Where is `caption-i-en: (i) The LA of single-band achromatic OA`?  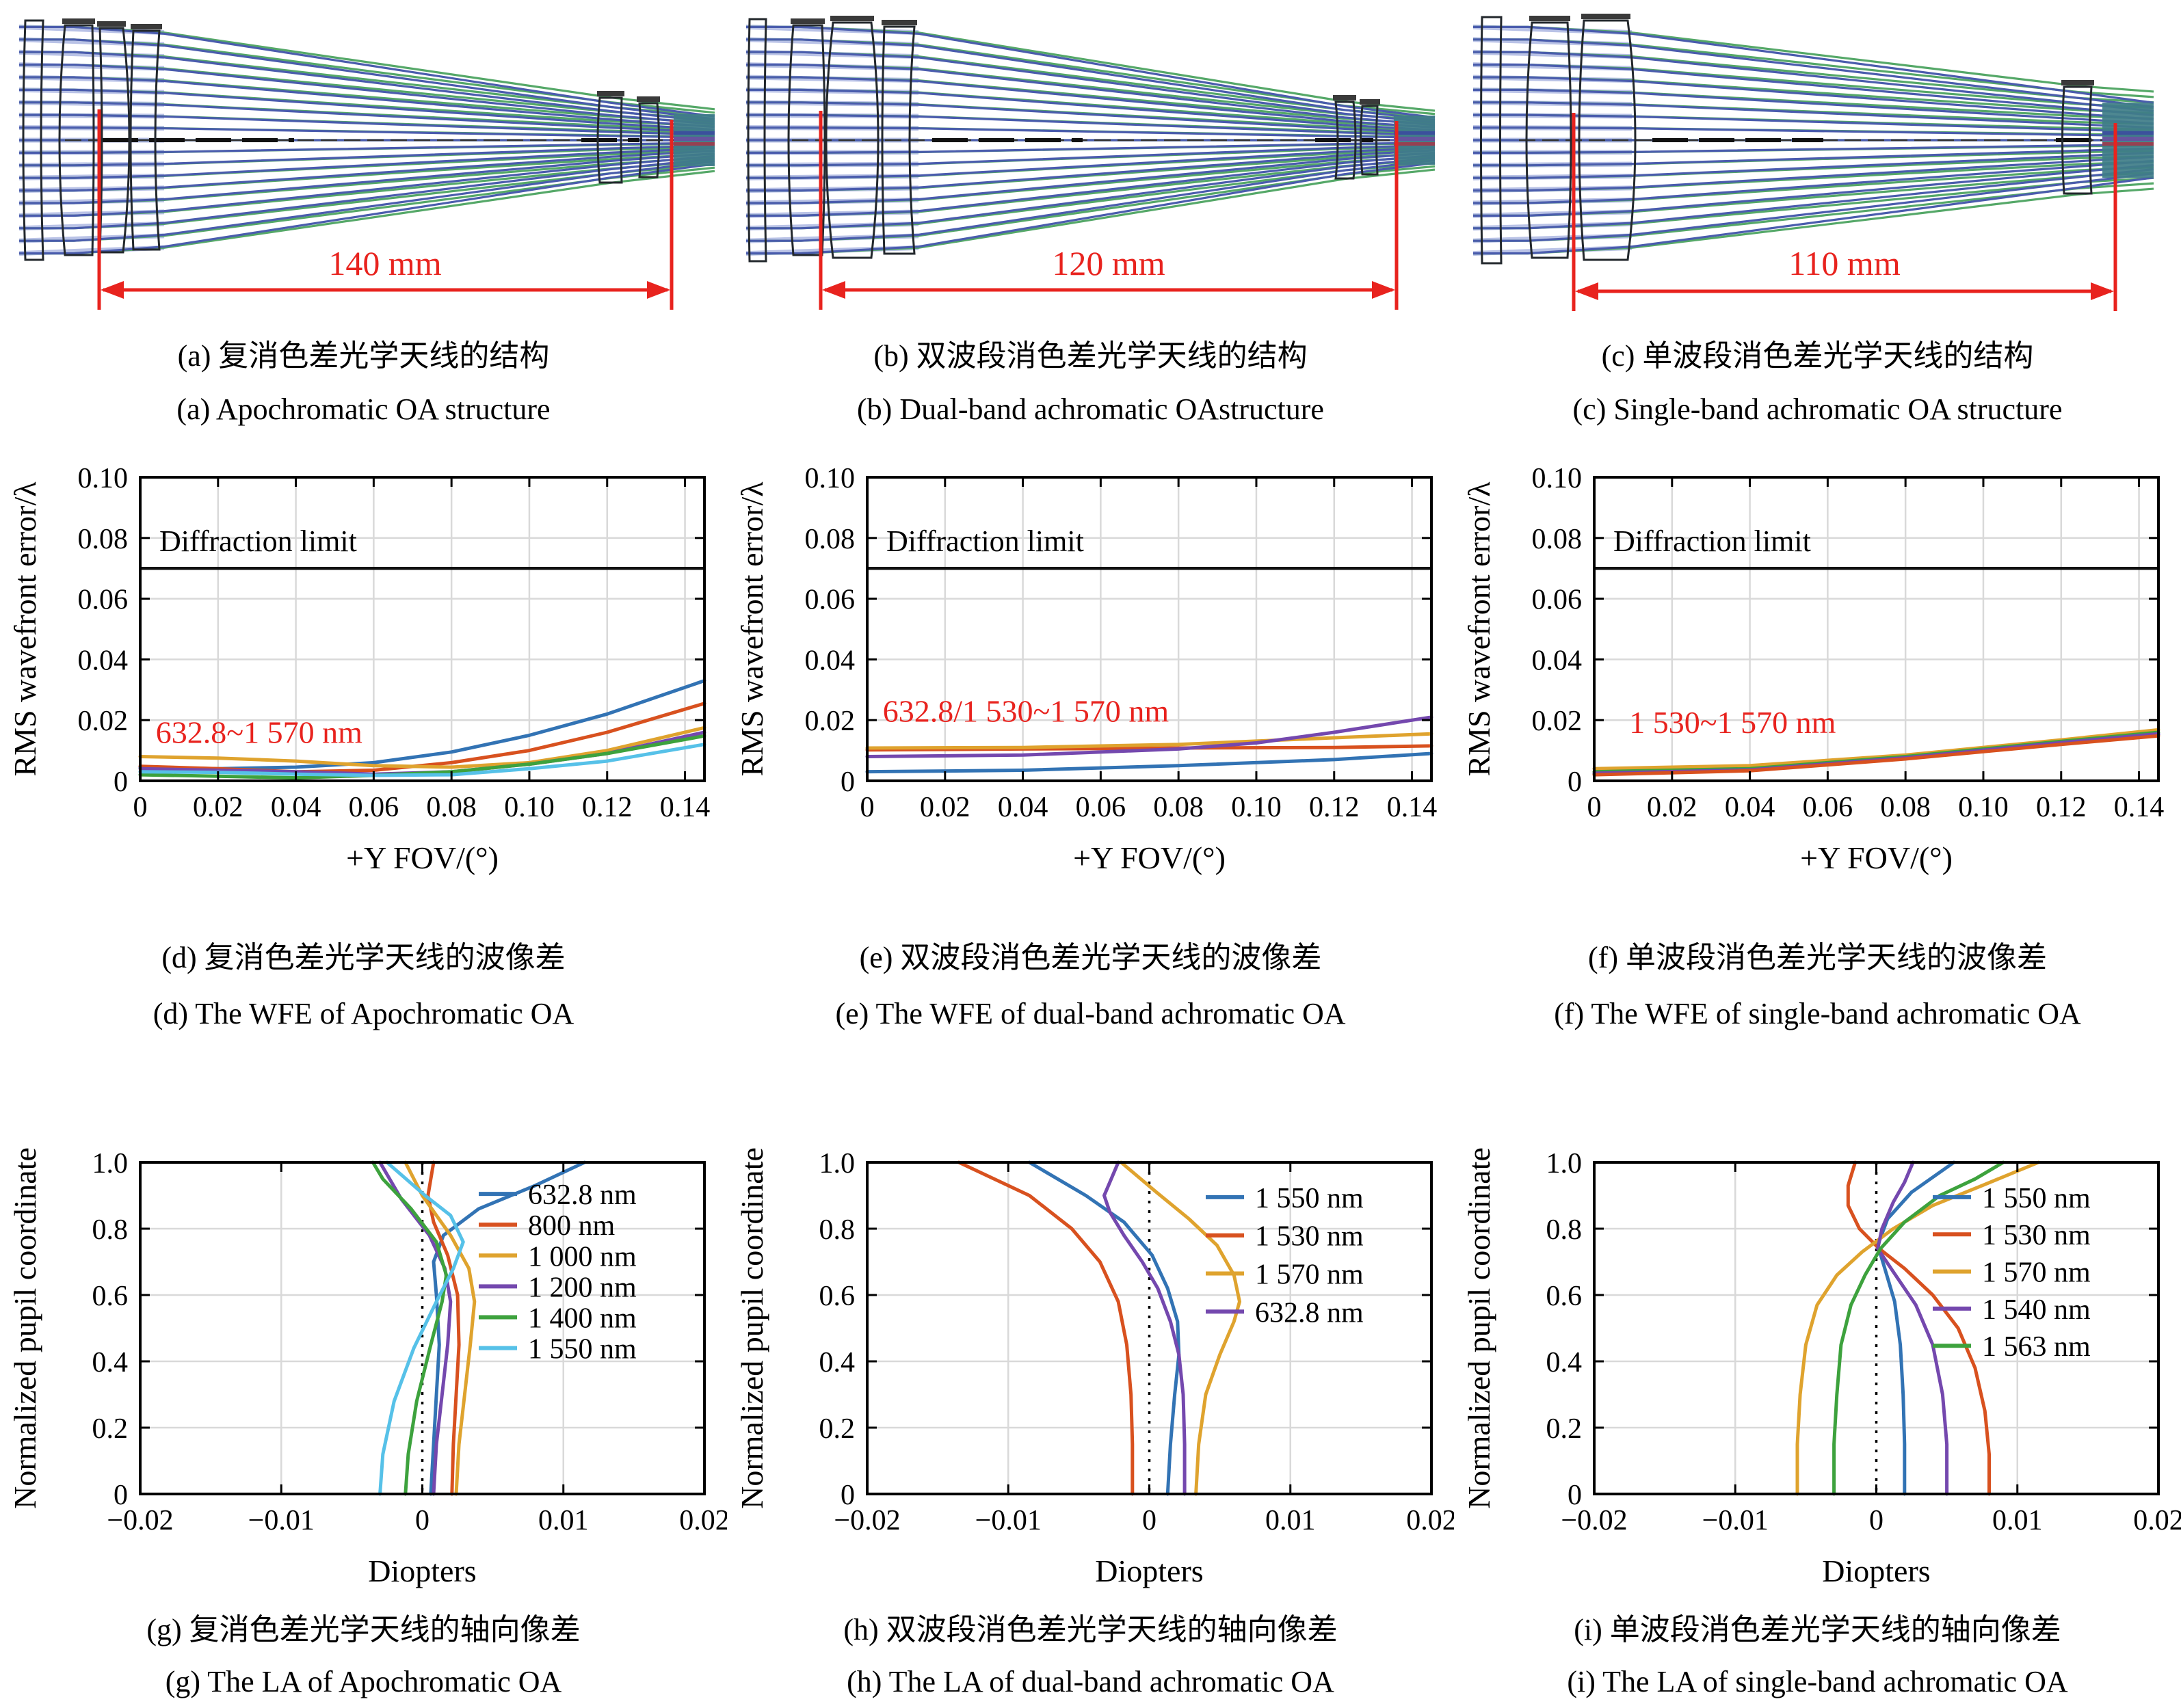 caption-i-en: (i) The LA of single-band achromatic OA is located at coordinates (1818, 1681).